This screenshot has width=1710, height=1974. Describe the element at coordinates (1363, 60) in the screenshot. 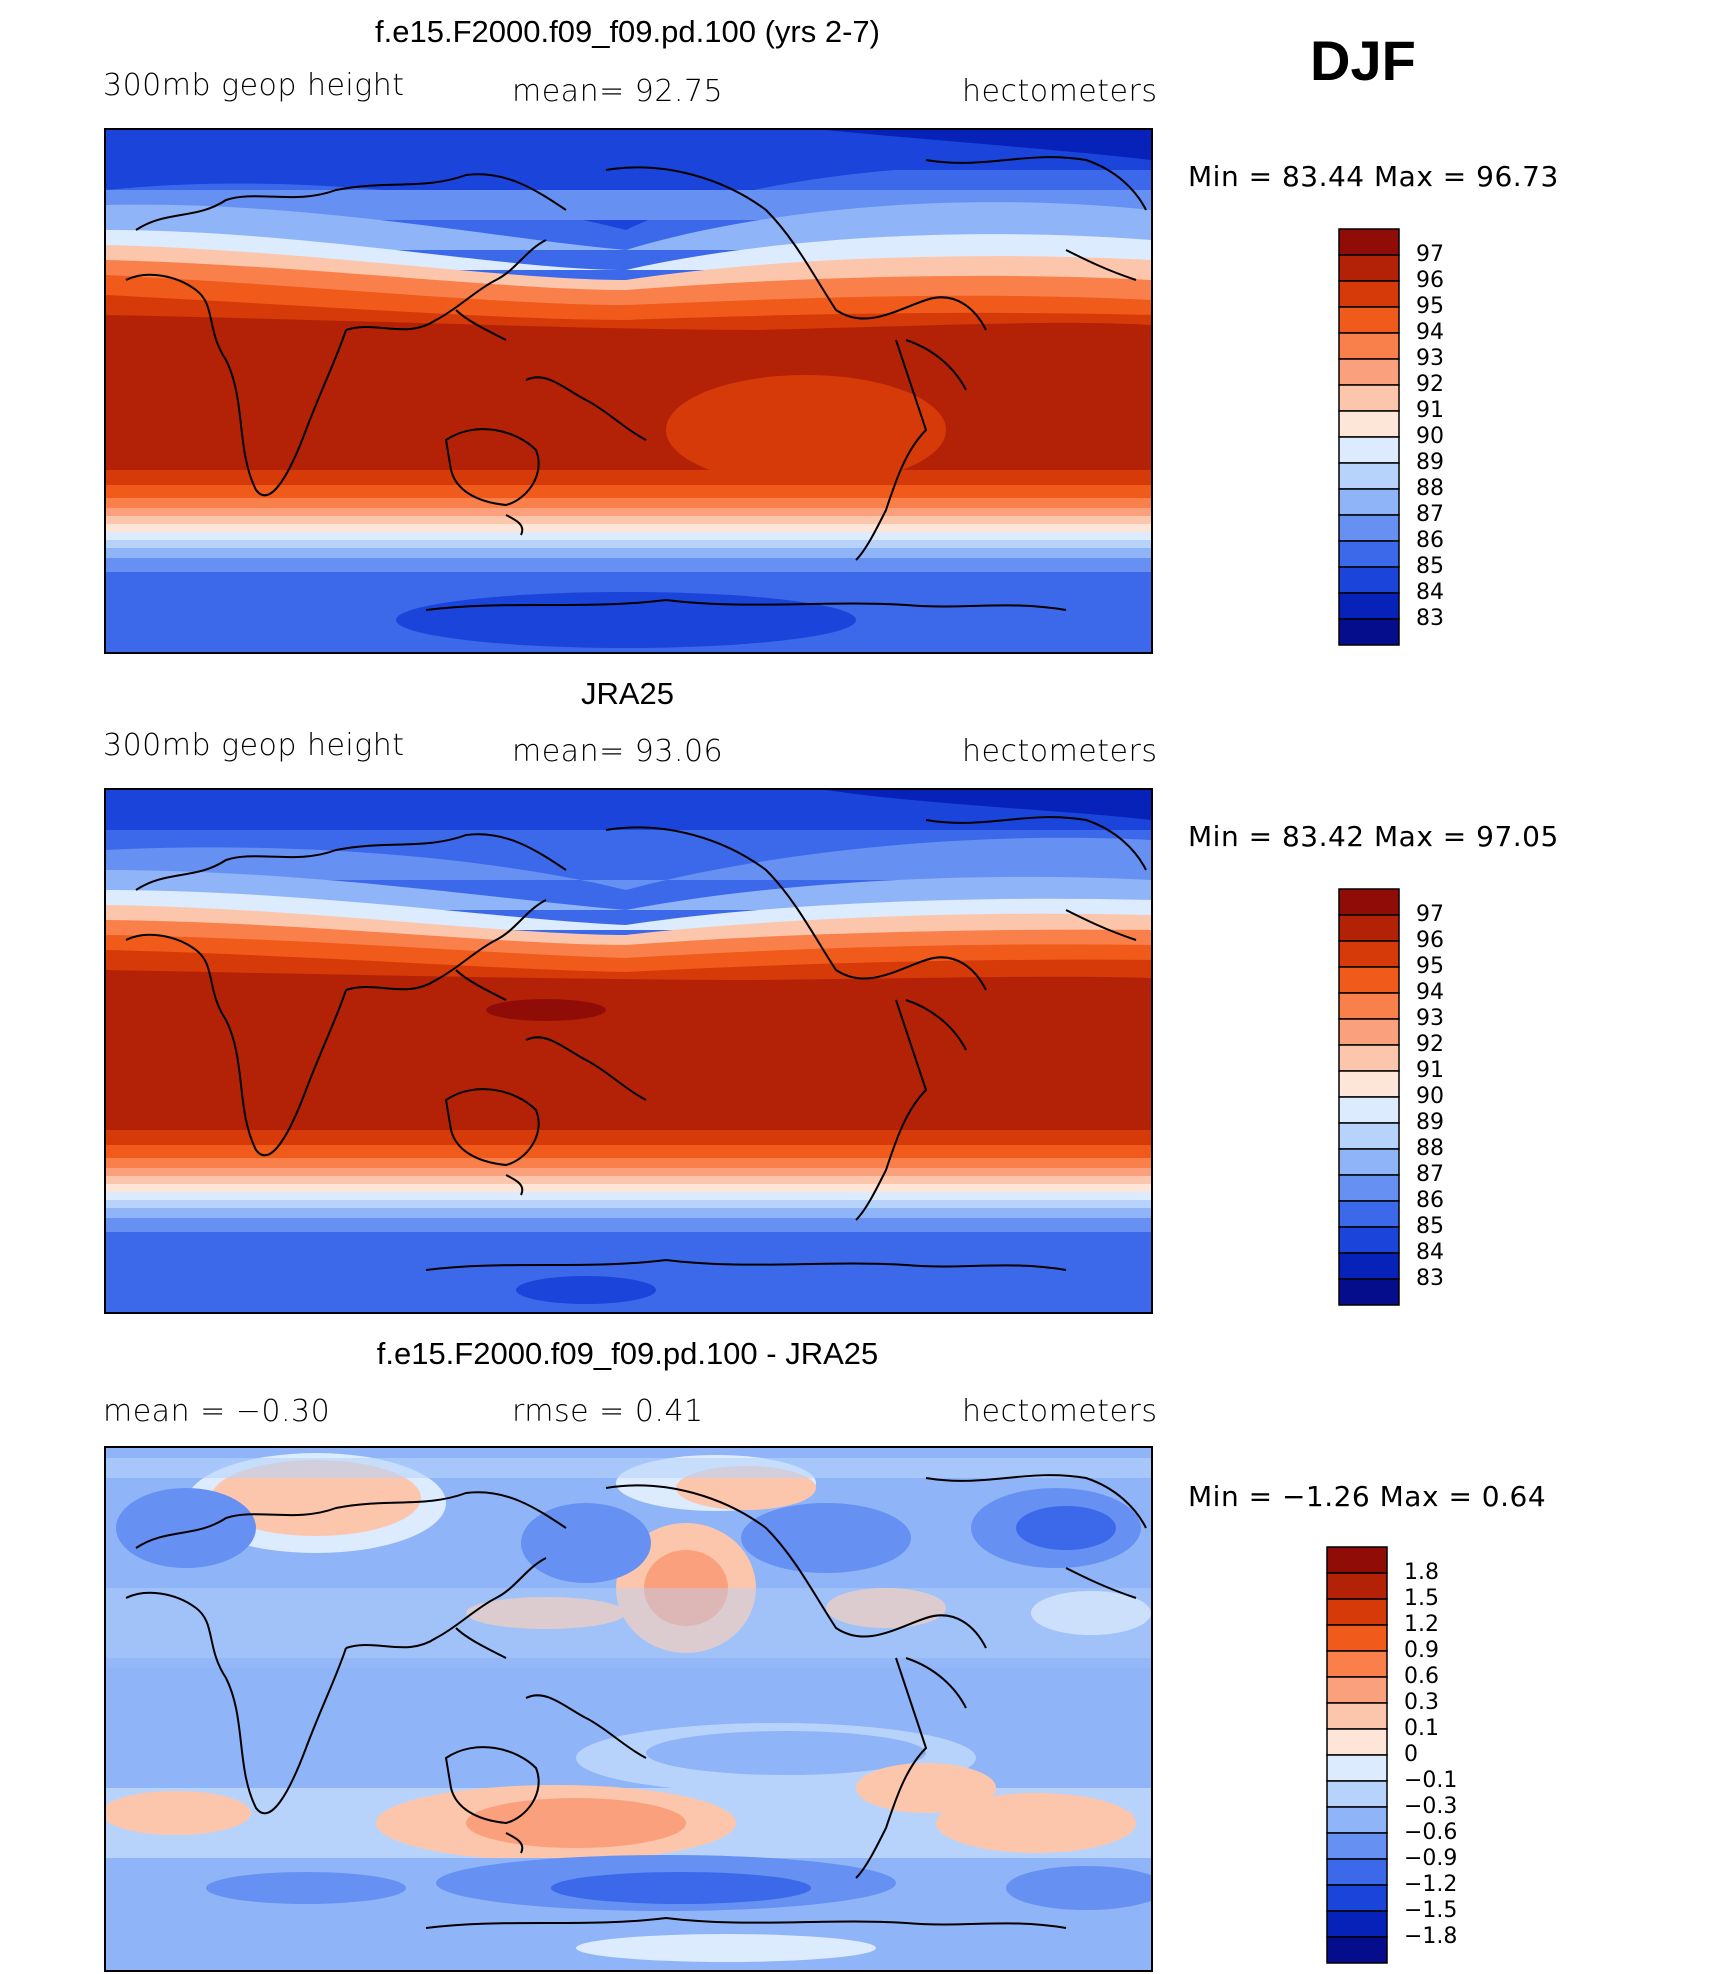

I see `season-label: DJF` at that location.